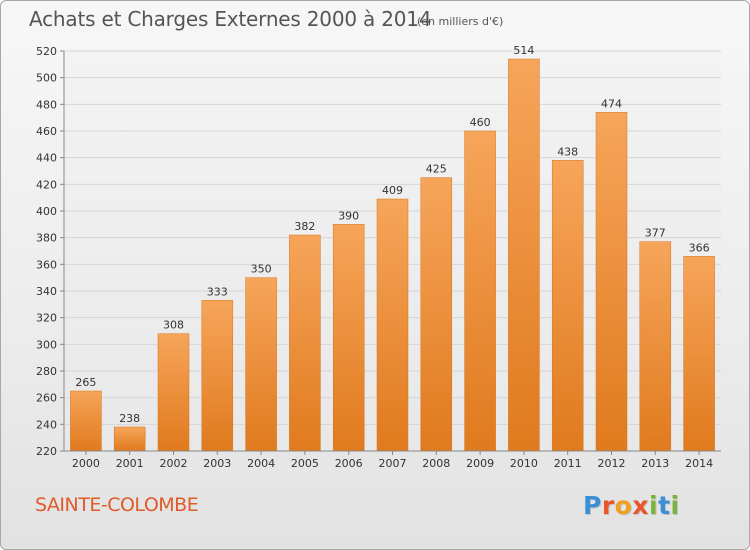 This screenshot has height=550, width=750. Describe the element at coordinates (46, 291) in the screenshot. I see `y-tick-label: 340` at that location.